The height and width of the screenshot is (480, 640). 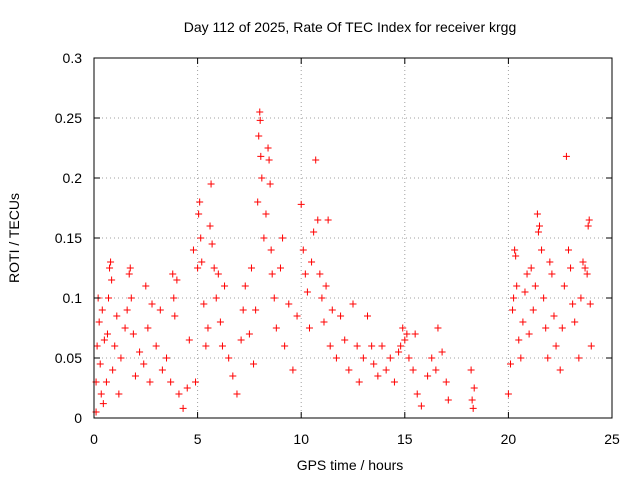 What do you see at coordinates (612, 439) in the screenshot?
I see `x-tick-label: 25` at bounding box center [612, 439].